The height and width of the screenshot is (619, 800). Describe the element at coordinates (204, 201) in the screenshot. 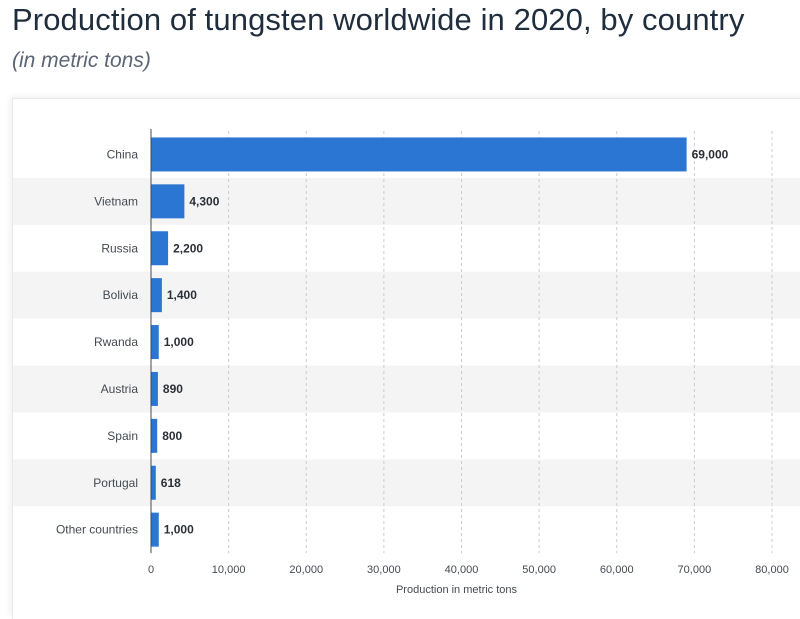

I see `value-label: 4,300` at that location.